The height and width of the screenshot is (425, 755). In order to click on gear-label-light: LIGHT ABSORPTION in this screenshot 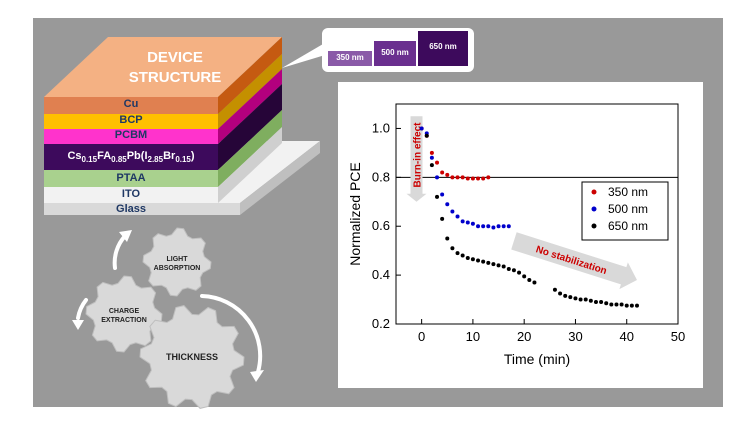, I will do `click(177, 264)`.